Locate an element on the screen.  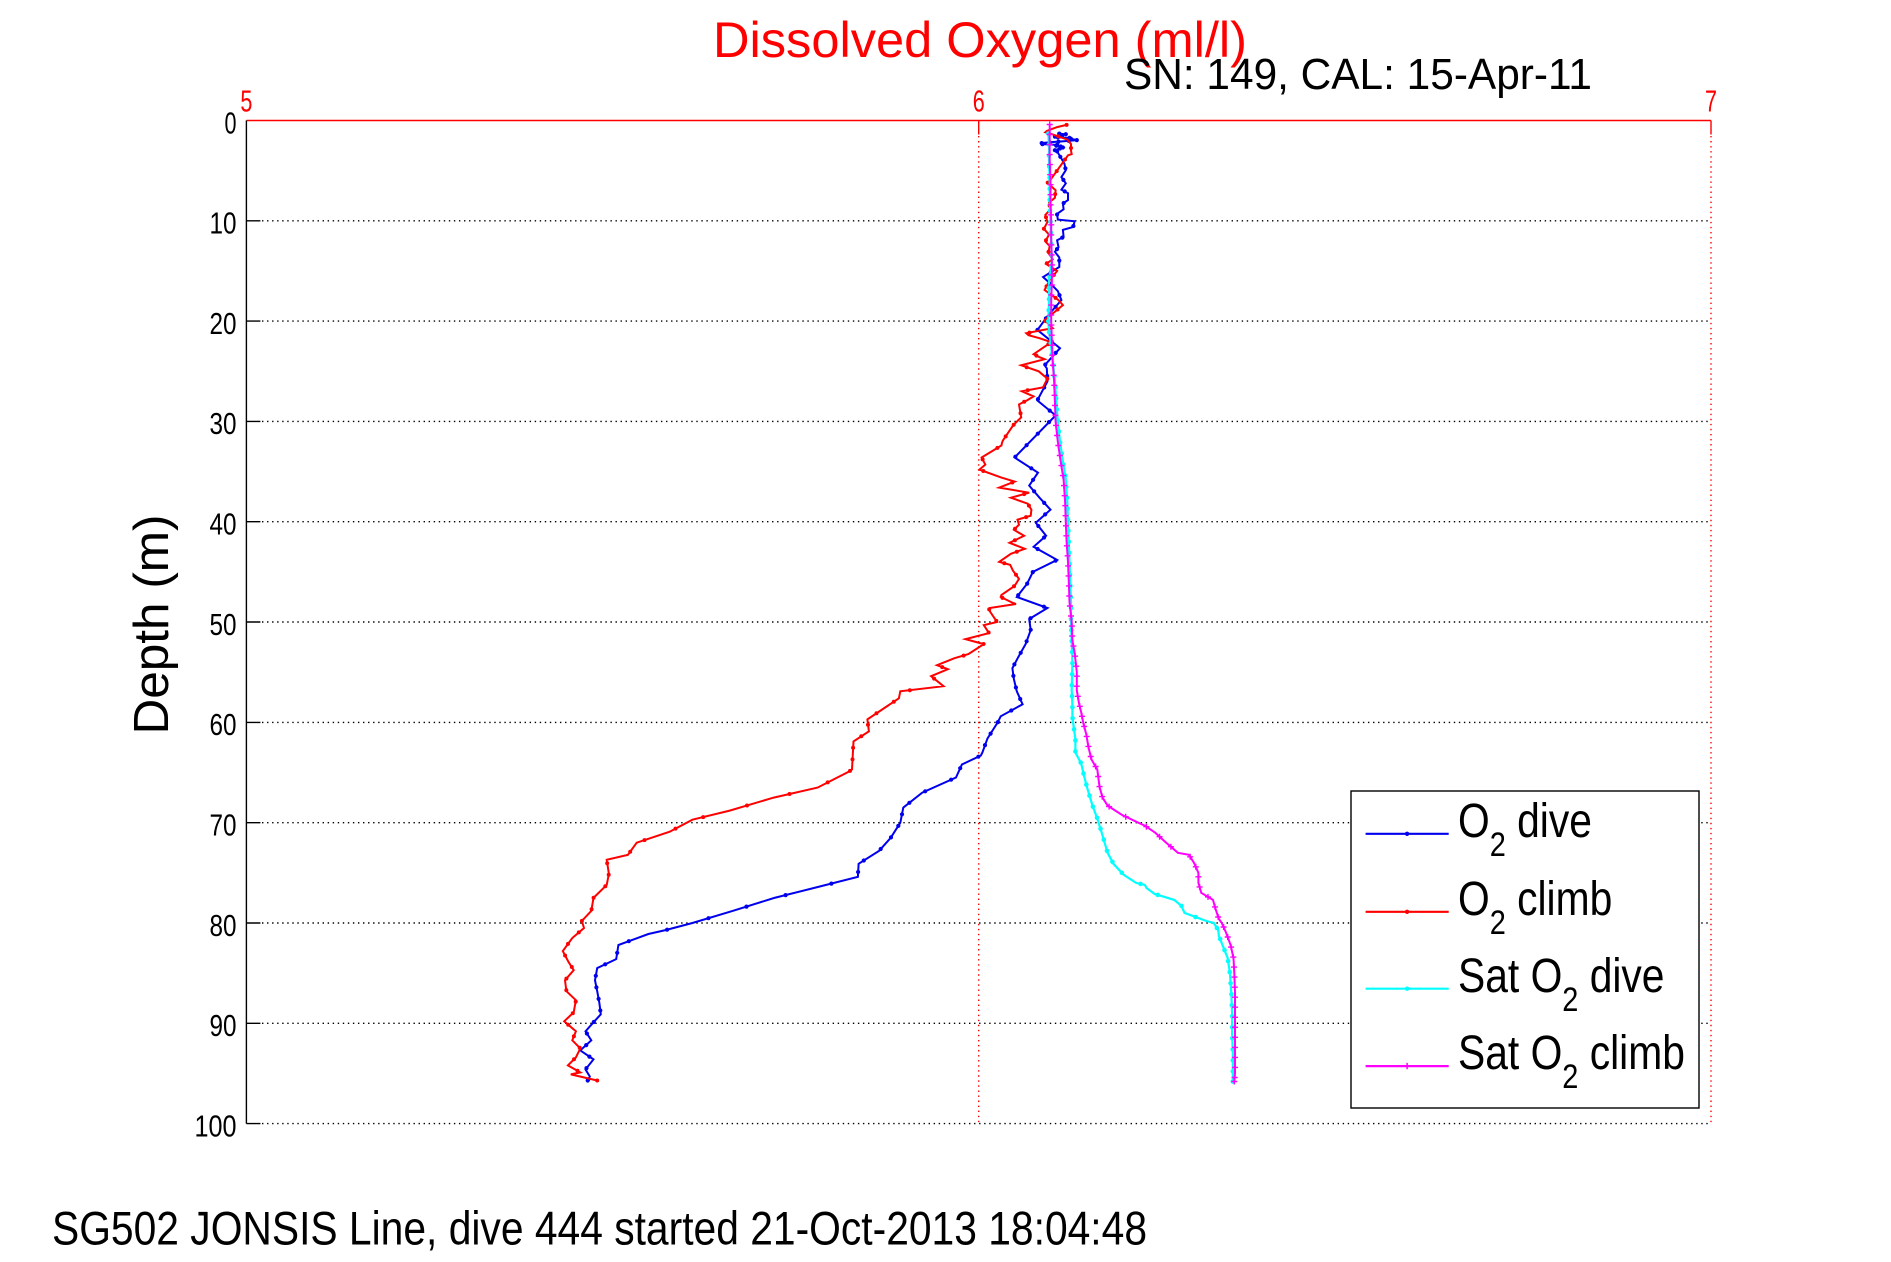
svg-text: 40 is located at coordinates (223, 524).